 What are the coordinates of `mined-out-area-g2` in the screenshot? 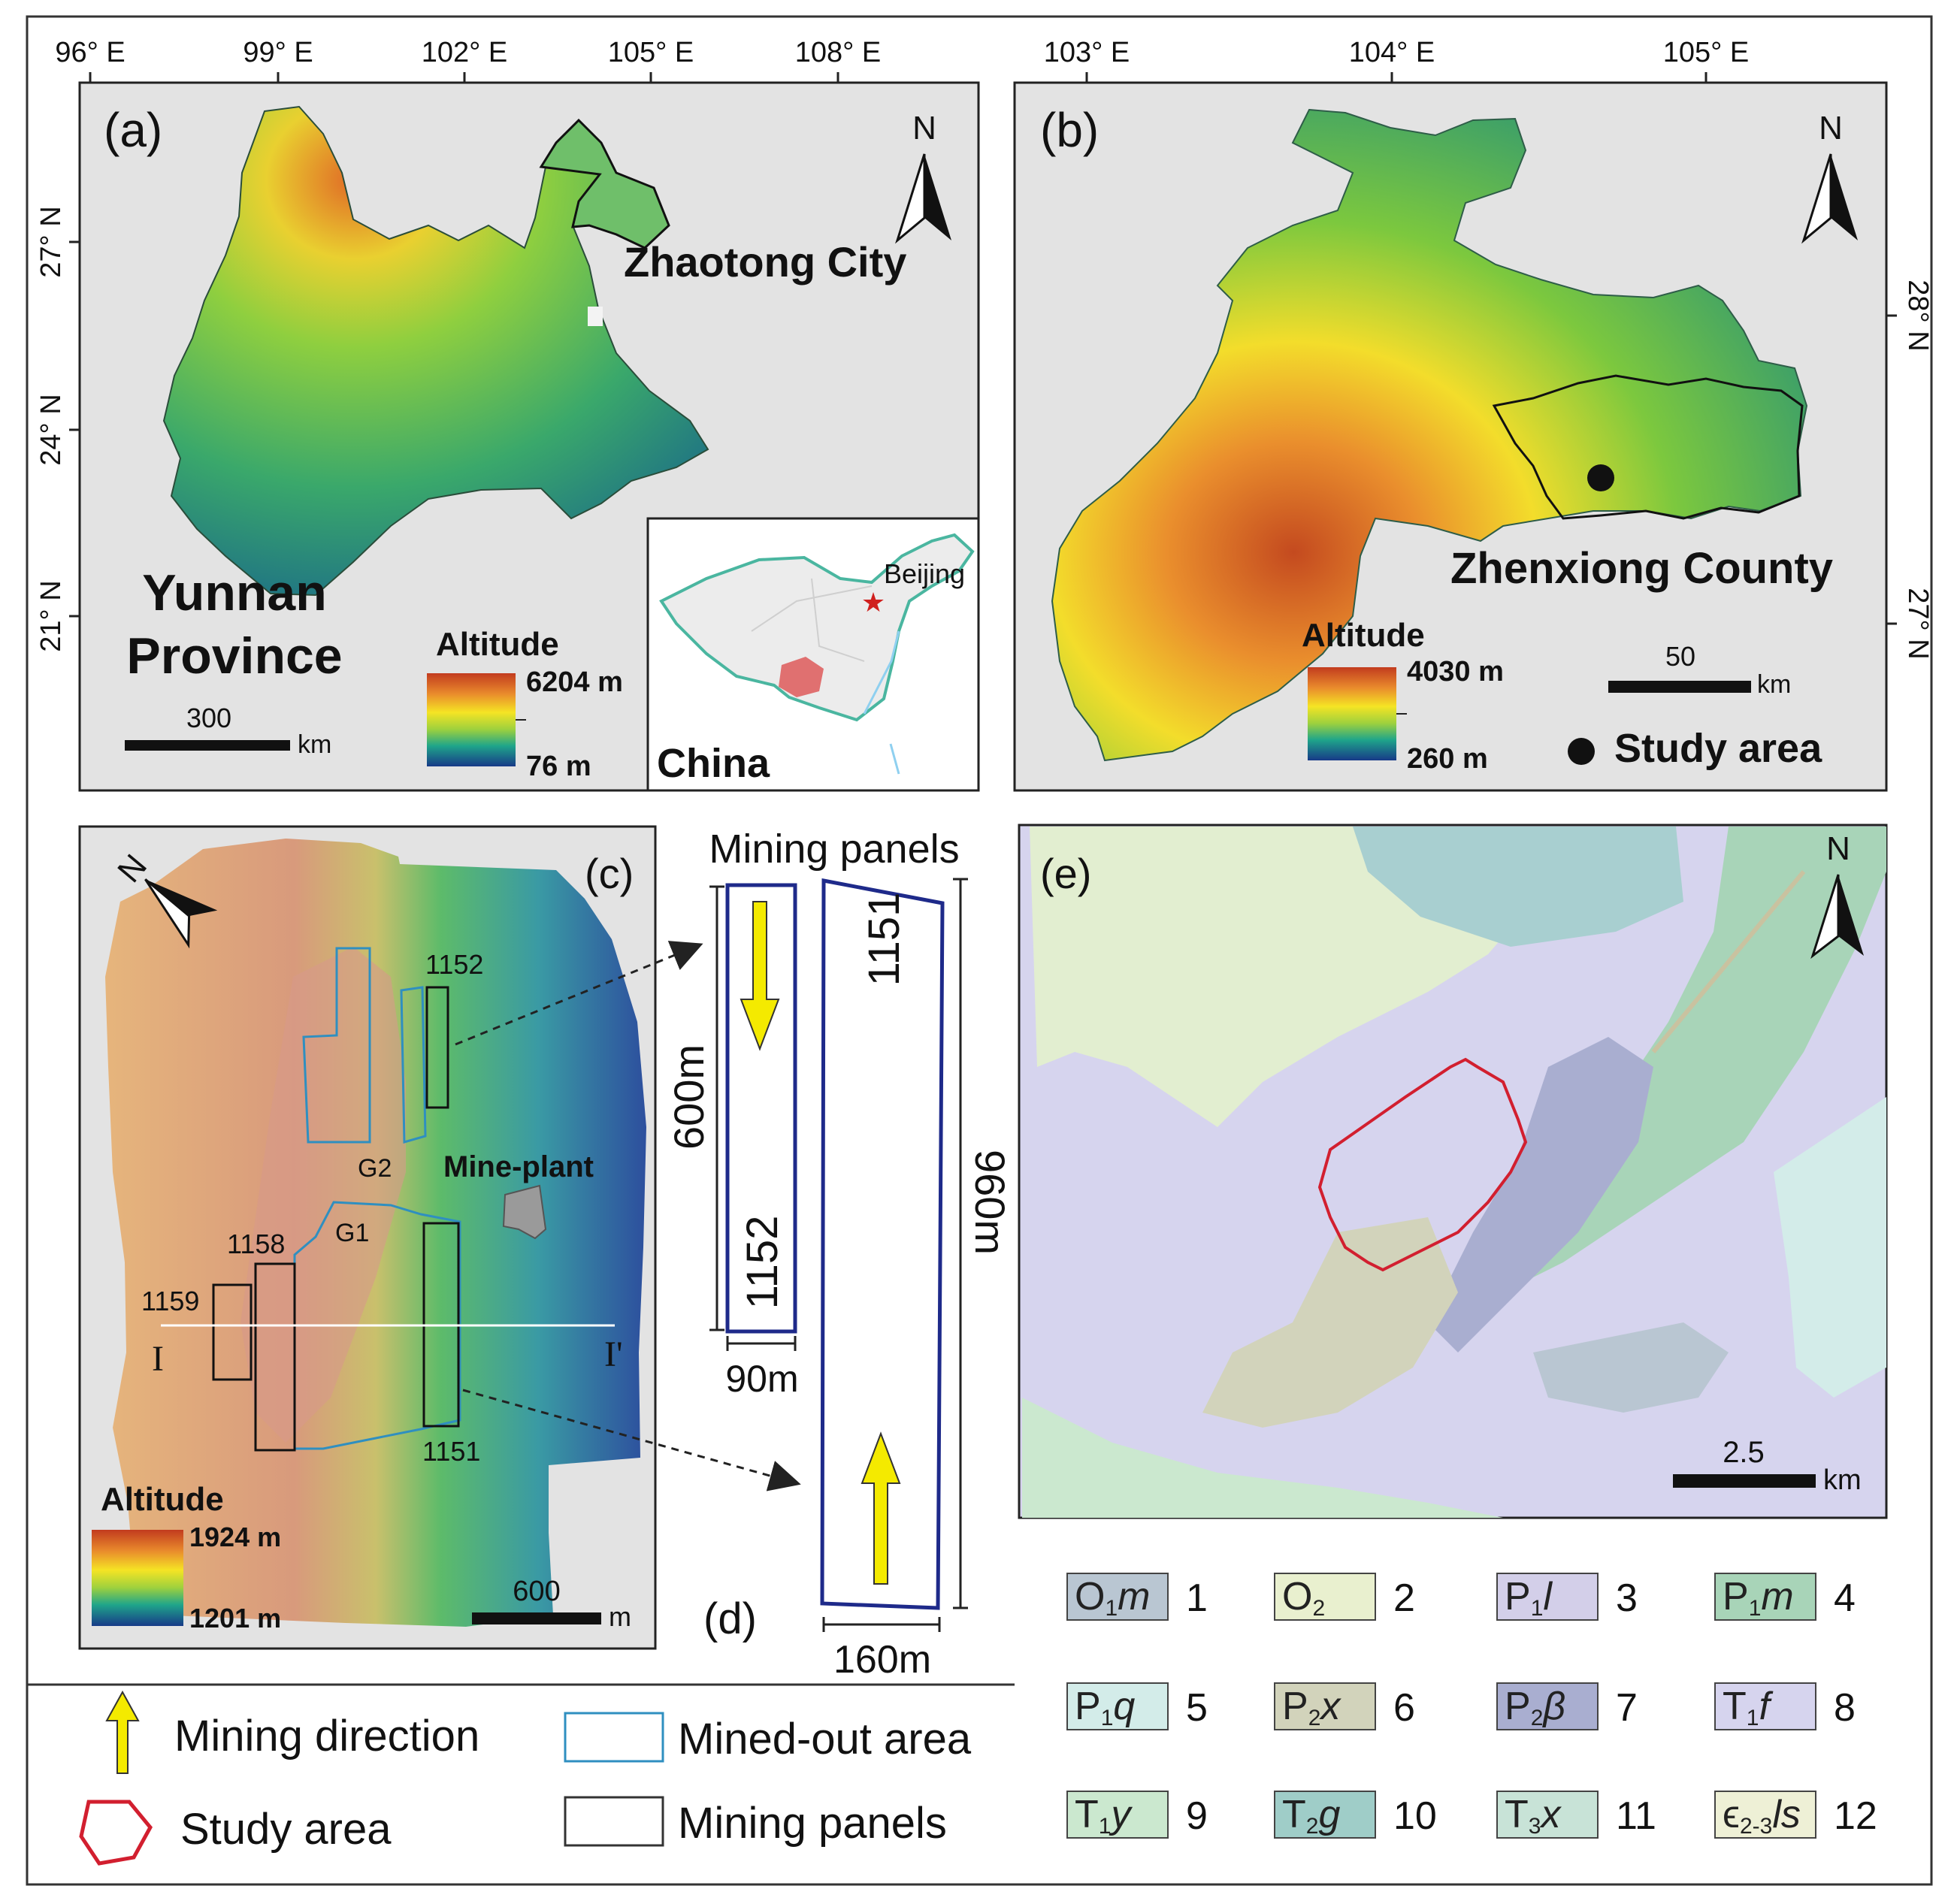 It's located at (336, 1045).